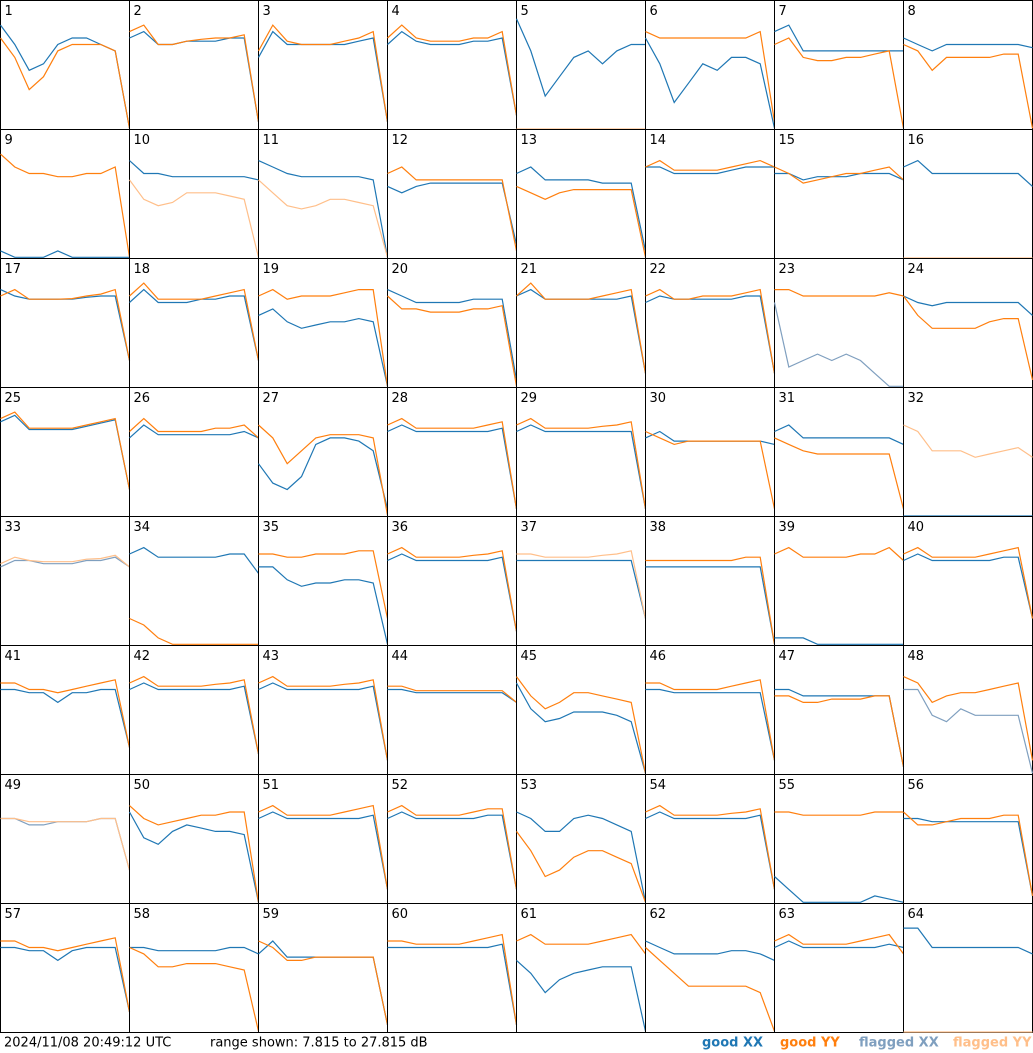 This screenshot has height=1053, width=1033. I want to click on panel-label: 18, so click(142, 269).